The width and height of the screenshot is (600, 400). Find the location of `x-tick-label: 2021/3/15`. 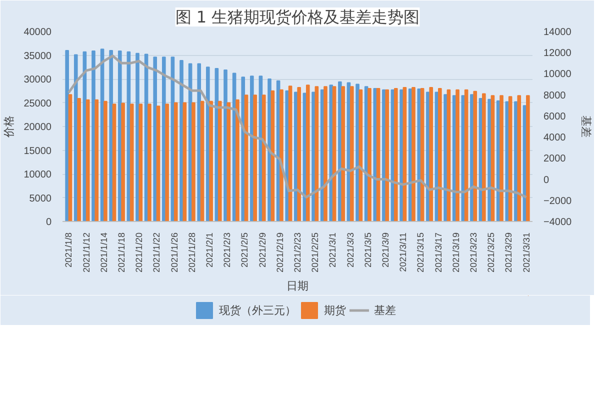

x-tick-label: 2021/3/15 is located at coordinates (421, 252).